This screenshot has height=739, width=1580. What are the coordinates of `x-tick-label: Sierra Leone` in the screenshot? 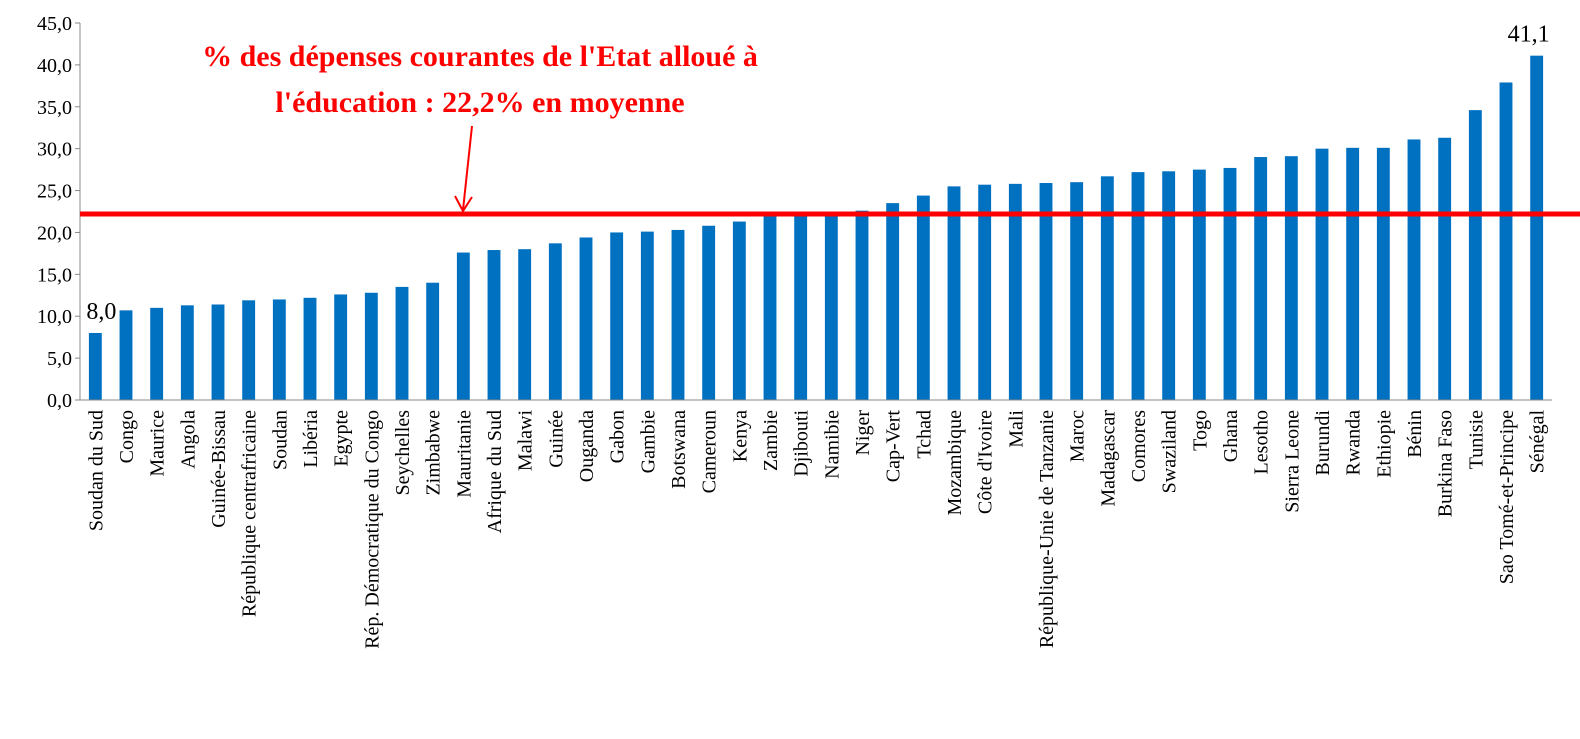 It's located at (1292, 461).